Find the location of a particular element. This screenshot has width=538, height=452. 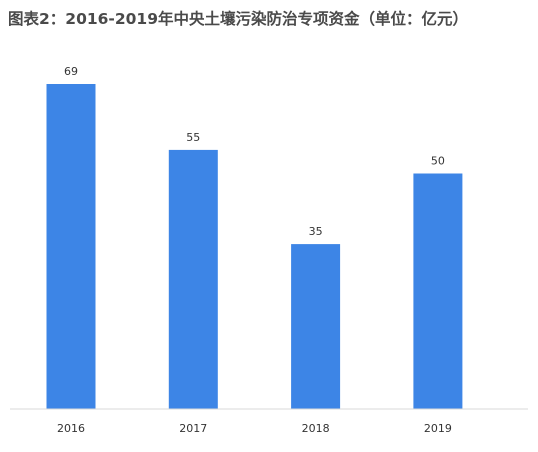

chart-title: 图表2：2016-2019年中央土壤污染防治专项资金（单位：亿元） is located at coordinates (238, 19).